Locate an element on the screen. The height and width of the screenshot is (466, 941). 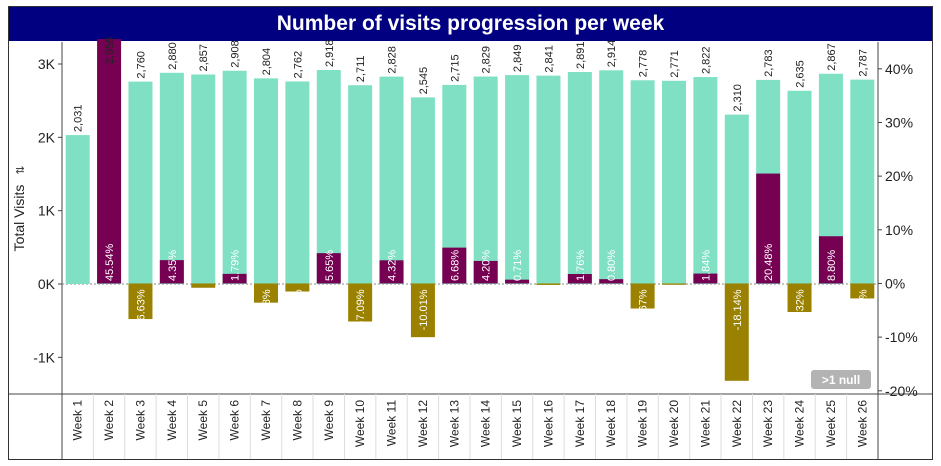
category-label: Week 23 is located at coordinates (768, 423).